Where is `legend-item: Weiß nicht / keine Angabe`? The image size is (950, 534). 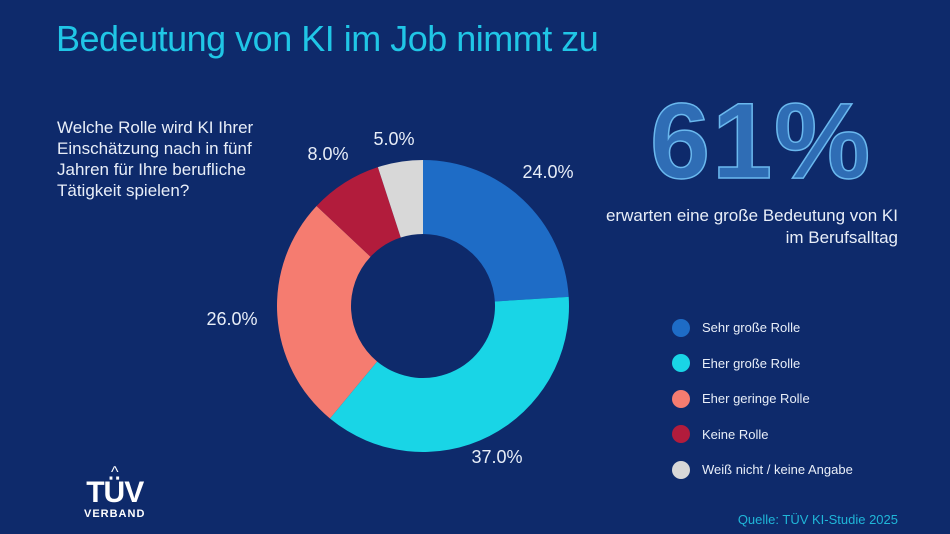
legend-item: Weiß nicht / keine Angabe is located at coordinates (762, 470).